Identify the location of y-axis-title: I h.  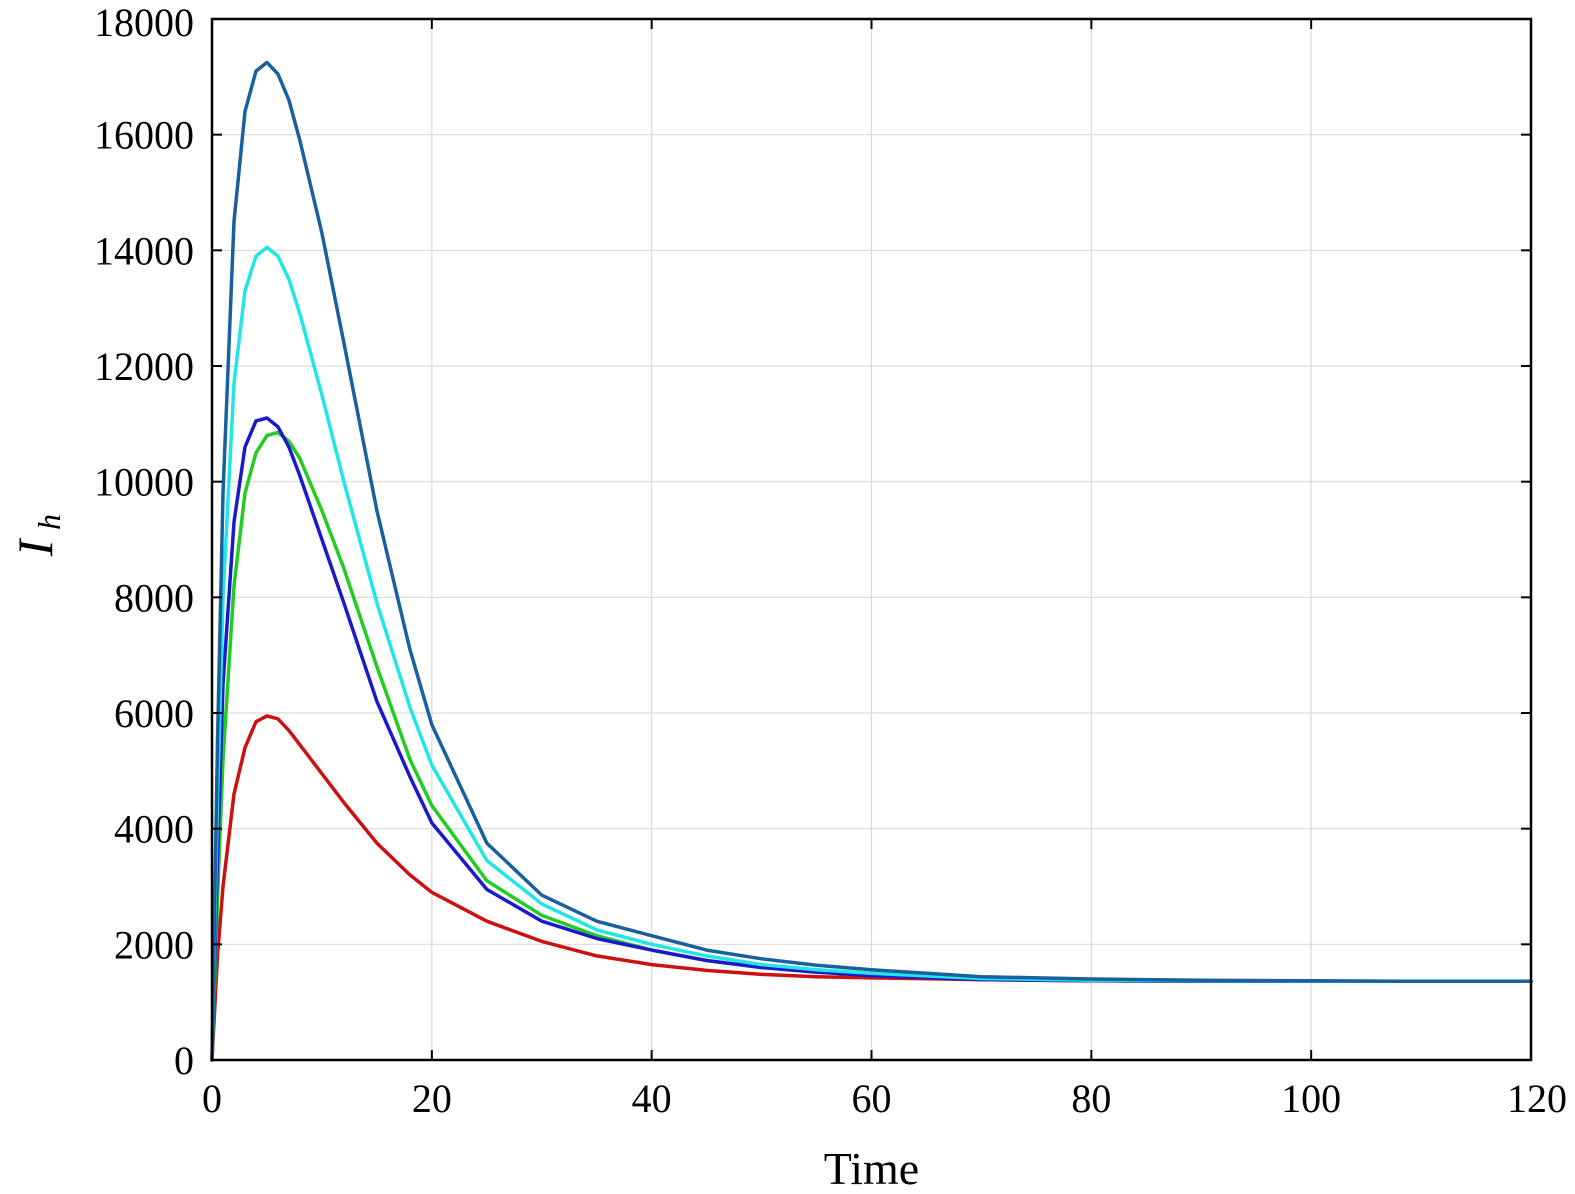
(37, 535).